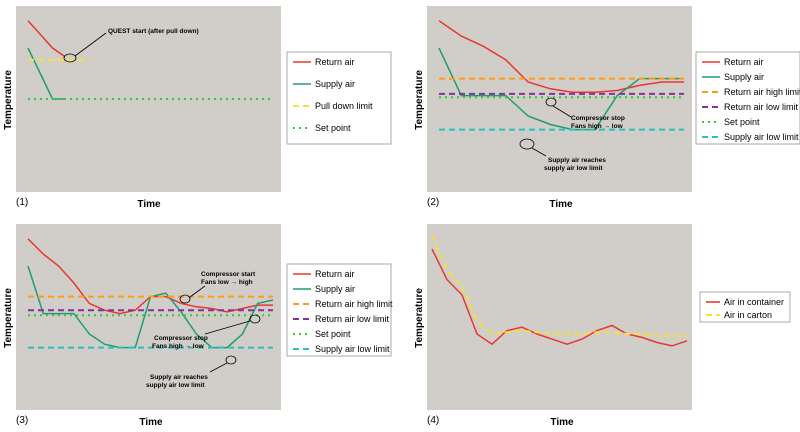  Describe the element at coordinates (344, 106) in the screenshot. I see `legend-label-pull-down-limit: Pull down limit` at that location.